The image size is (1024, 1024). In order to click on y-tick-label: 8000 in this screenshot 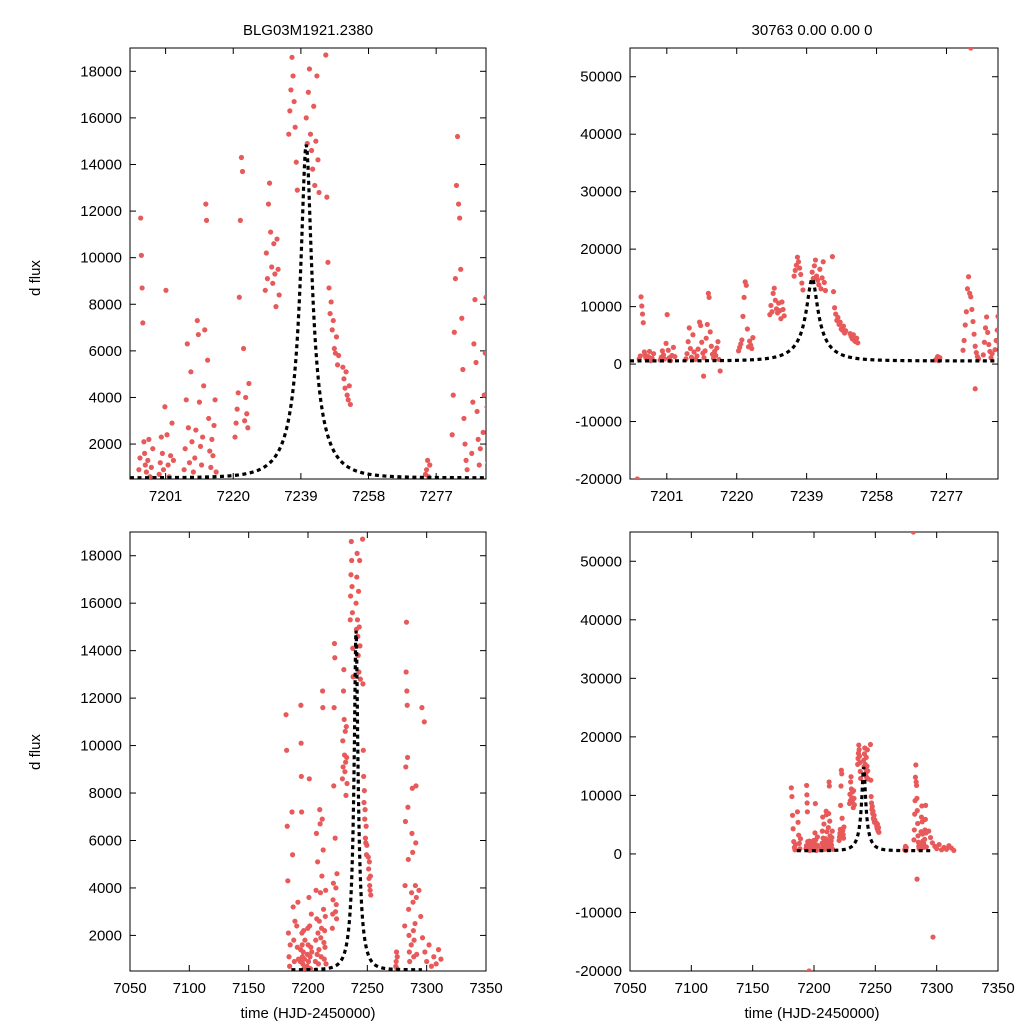, I will do `click(105, 304)`.